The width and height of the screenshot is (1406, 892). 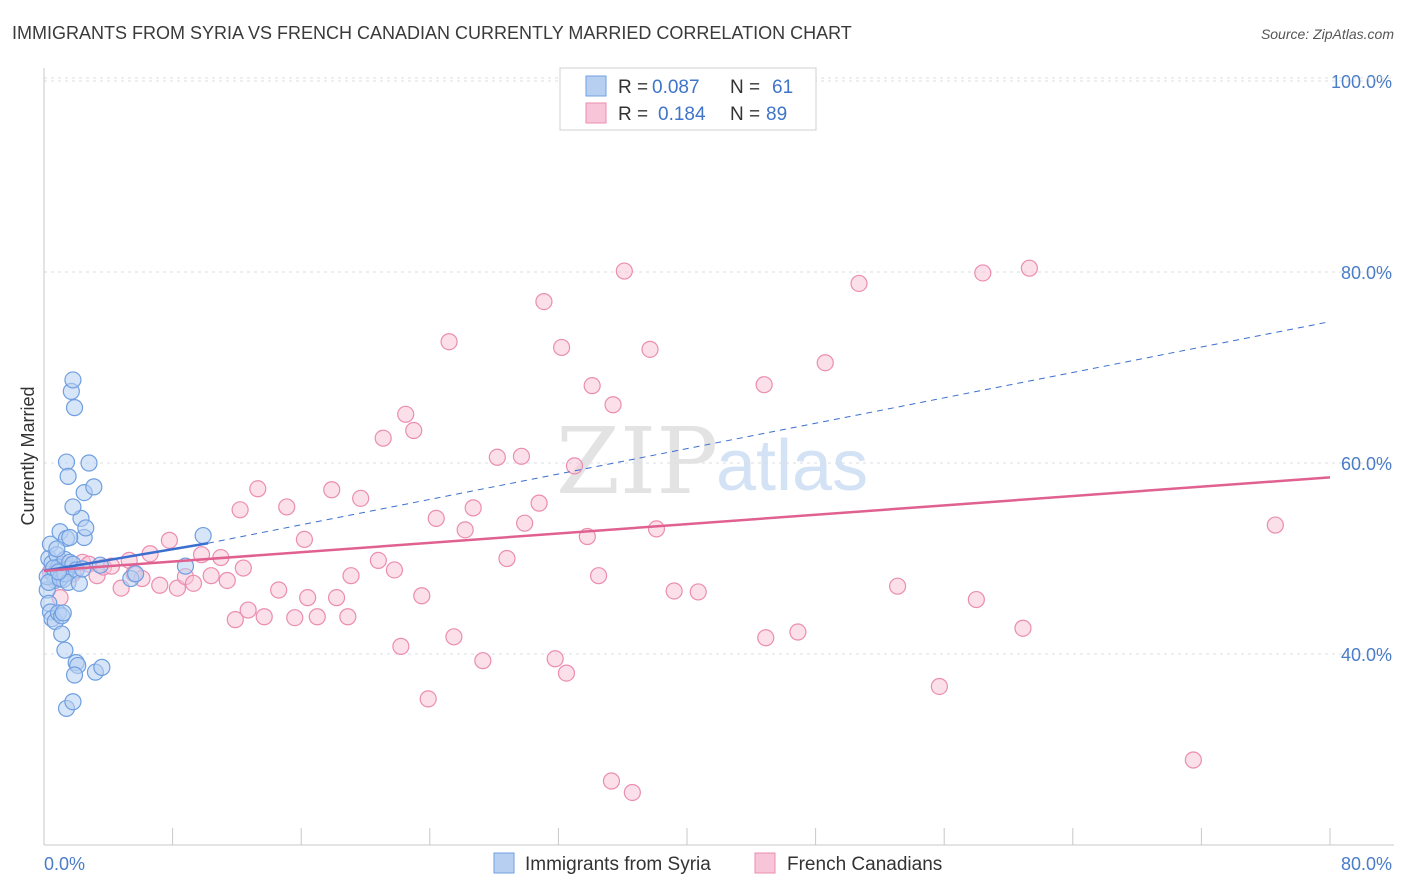 What do you see at coordinates (126, 557) in the screenshot?
I see `trend-line-syria` at bounding box center [126, 557].